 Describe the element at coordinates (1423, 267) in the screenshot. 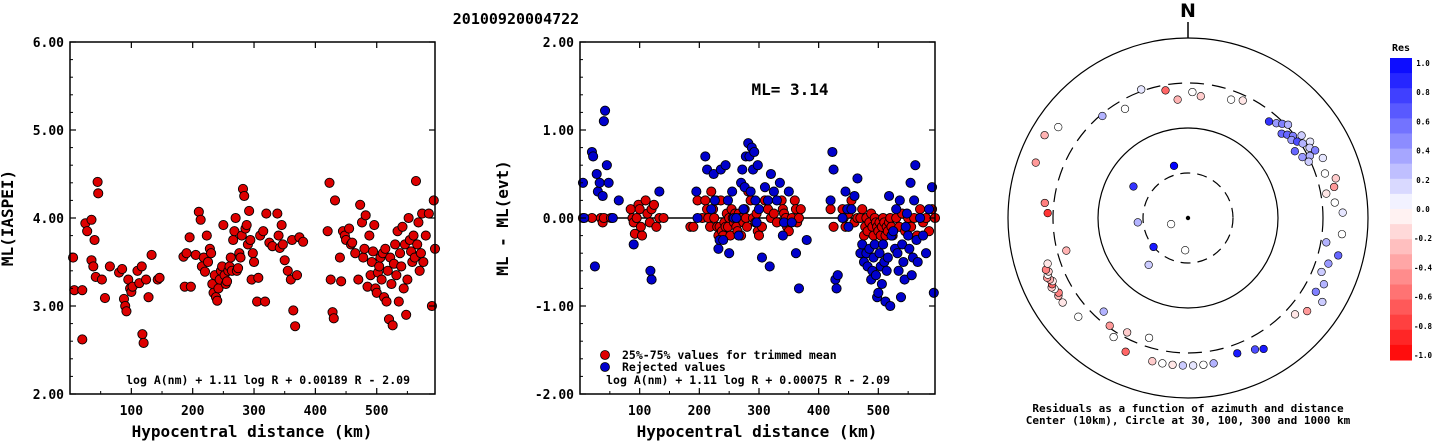

I see `colorbar-label: -0.4` at that location.